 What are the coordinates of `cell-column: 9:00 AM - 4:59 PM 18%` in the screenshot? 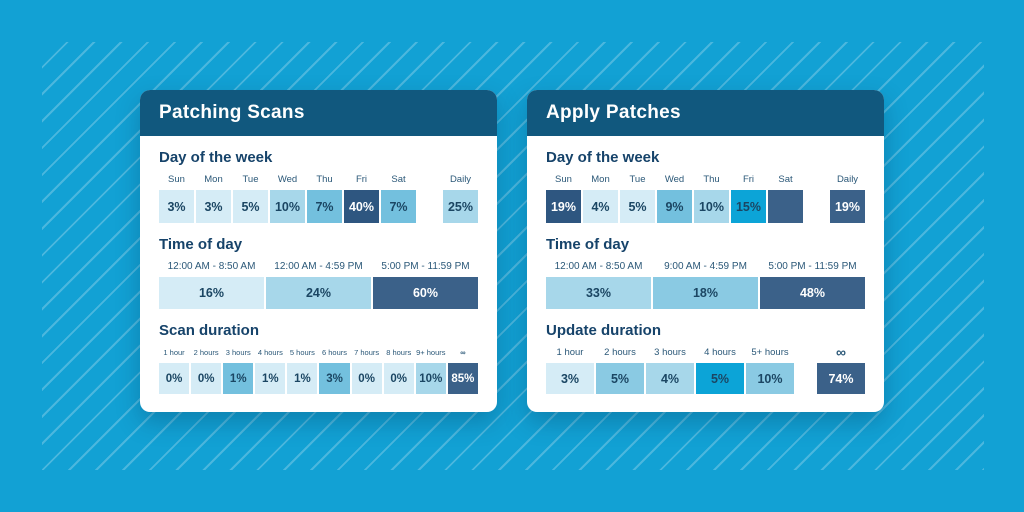 It's located at (705, 285).